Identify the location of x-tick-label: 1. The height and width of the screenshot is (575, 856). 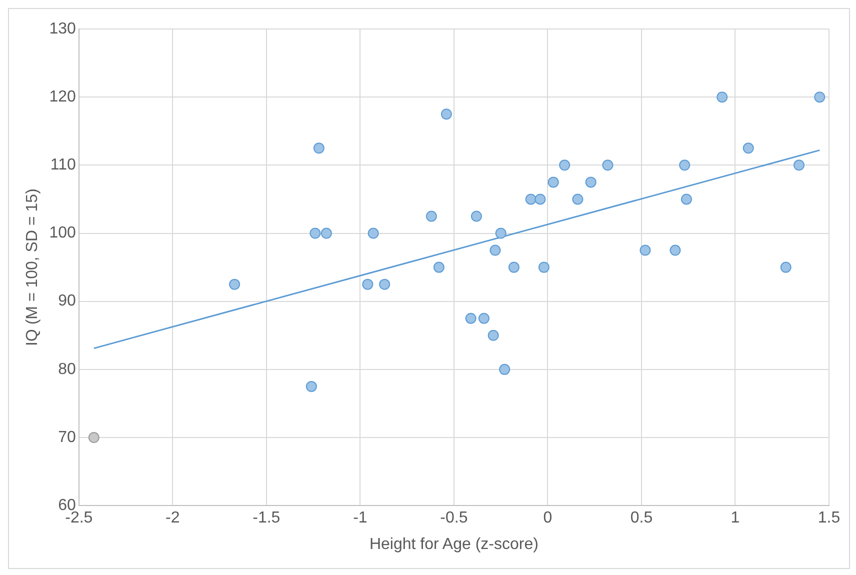
(735, 518).